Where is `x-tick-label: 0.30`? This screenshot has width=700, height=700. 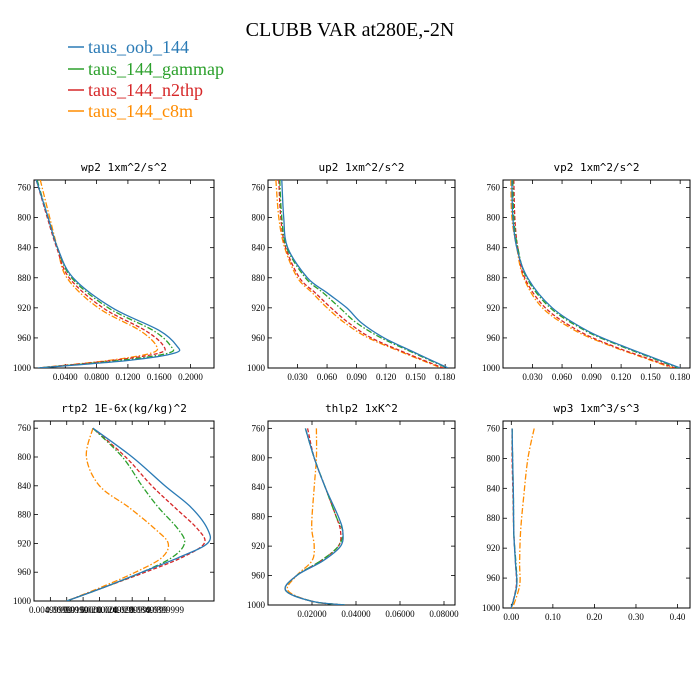
x-tick-label: 0.30 is located at coordinates (636, 617).